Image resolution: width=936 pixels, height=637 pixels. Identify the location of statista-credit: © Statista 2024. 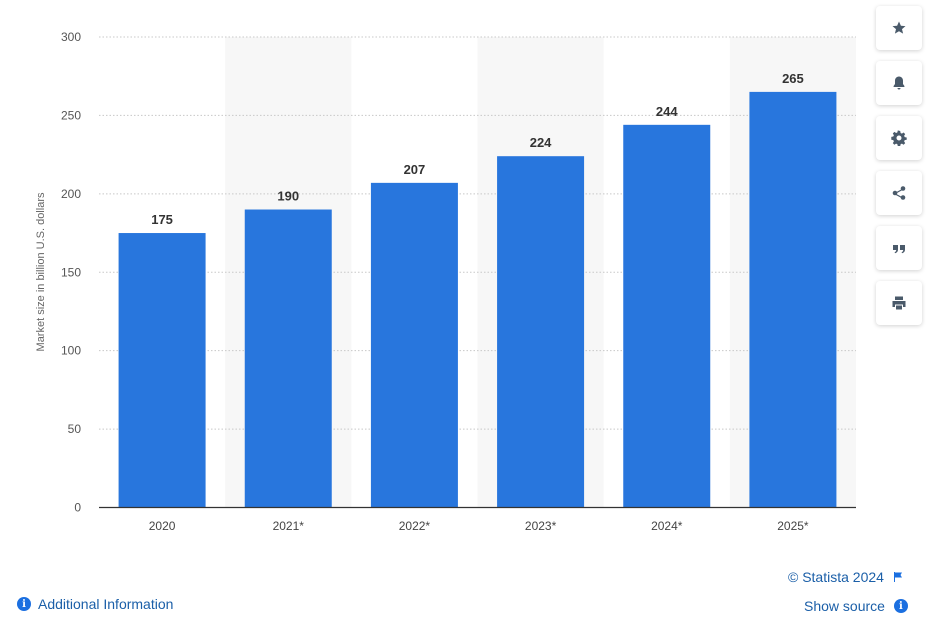
(846, 577).